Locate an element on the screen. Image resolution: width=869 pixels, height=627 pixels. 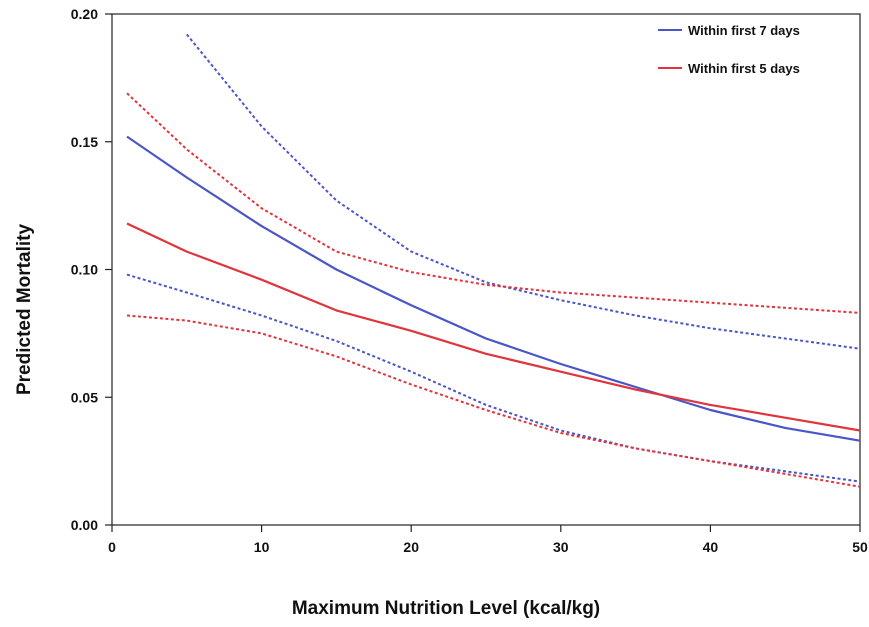
y-tick-label: 0.20 is located at coordinates (84, 14).